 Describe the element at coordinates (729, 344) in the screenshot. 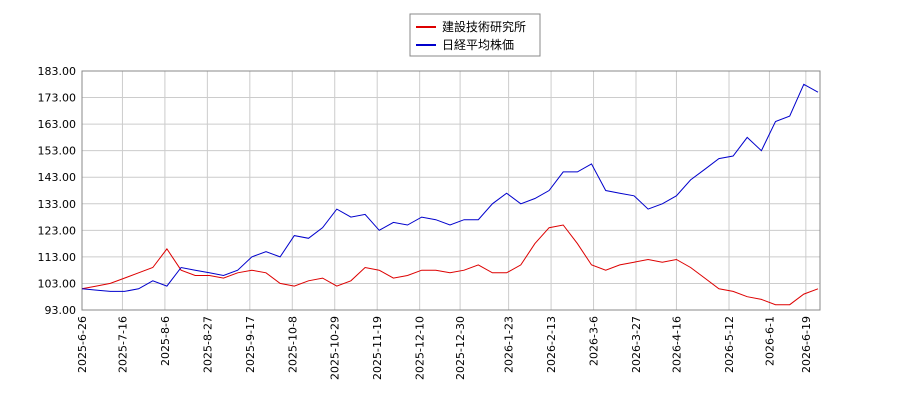

I see `x-tick-label: 2026-5-12` at that location.